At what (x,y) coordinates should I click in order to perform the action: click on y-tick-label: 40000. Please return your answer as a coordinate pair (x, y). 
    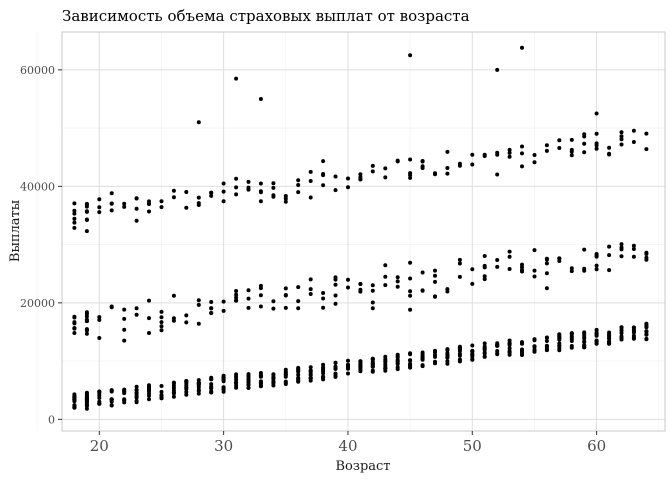
    Looking at the image, I should click on (37, 186).